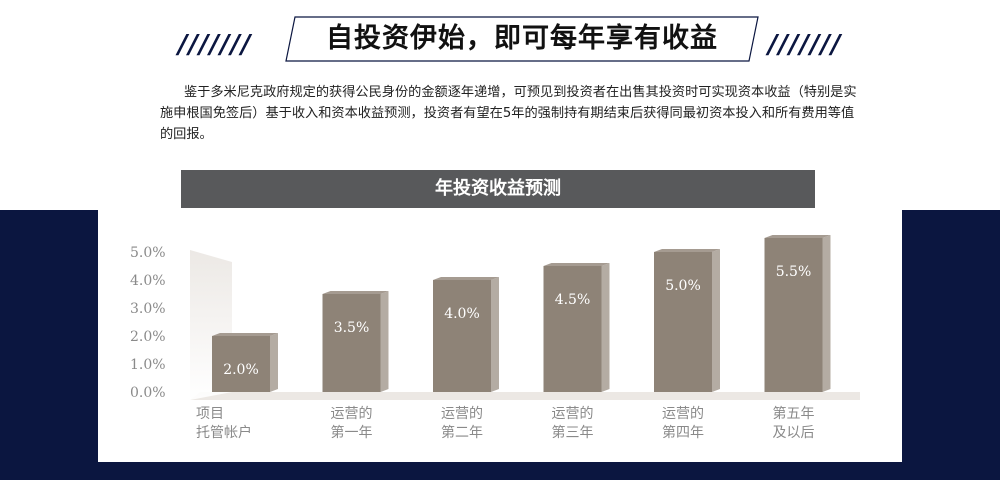 The image size is (1000, 480). Describe the element at coordinates (794, 272) in the screenshot. I see `bar-value-label: 5.5%` at that location.